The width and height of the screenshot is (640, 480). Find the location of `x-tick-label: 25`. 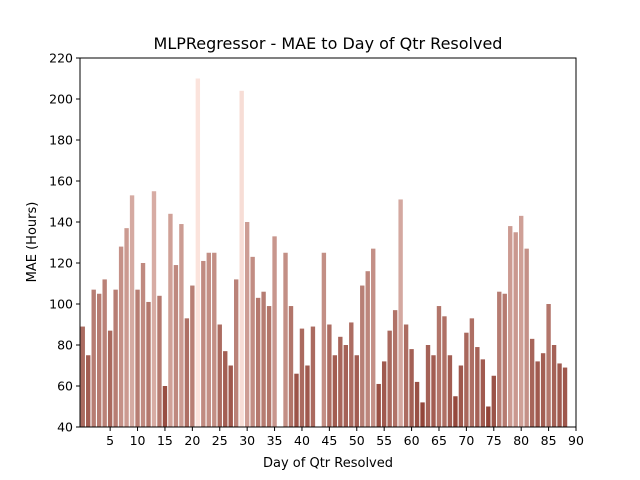

x-tick-label: 25 is located at coordinates (220, 440).